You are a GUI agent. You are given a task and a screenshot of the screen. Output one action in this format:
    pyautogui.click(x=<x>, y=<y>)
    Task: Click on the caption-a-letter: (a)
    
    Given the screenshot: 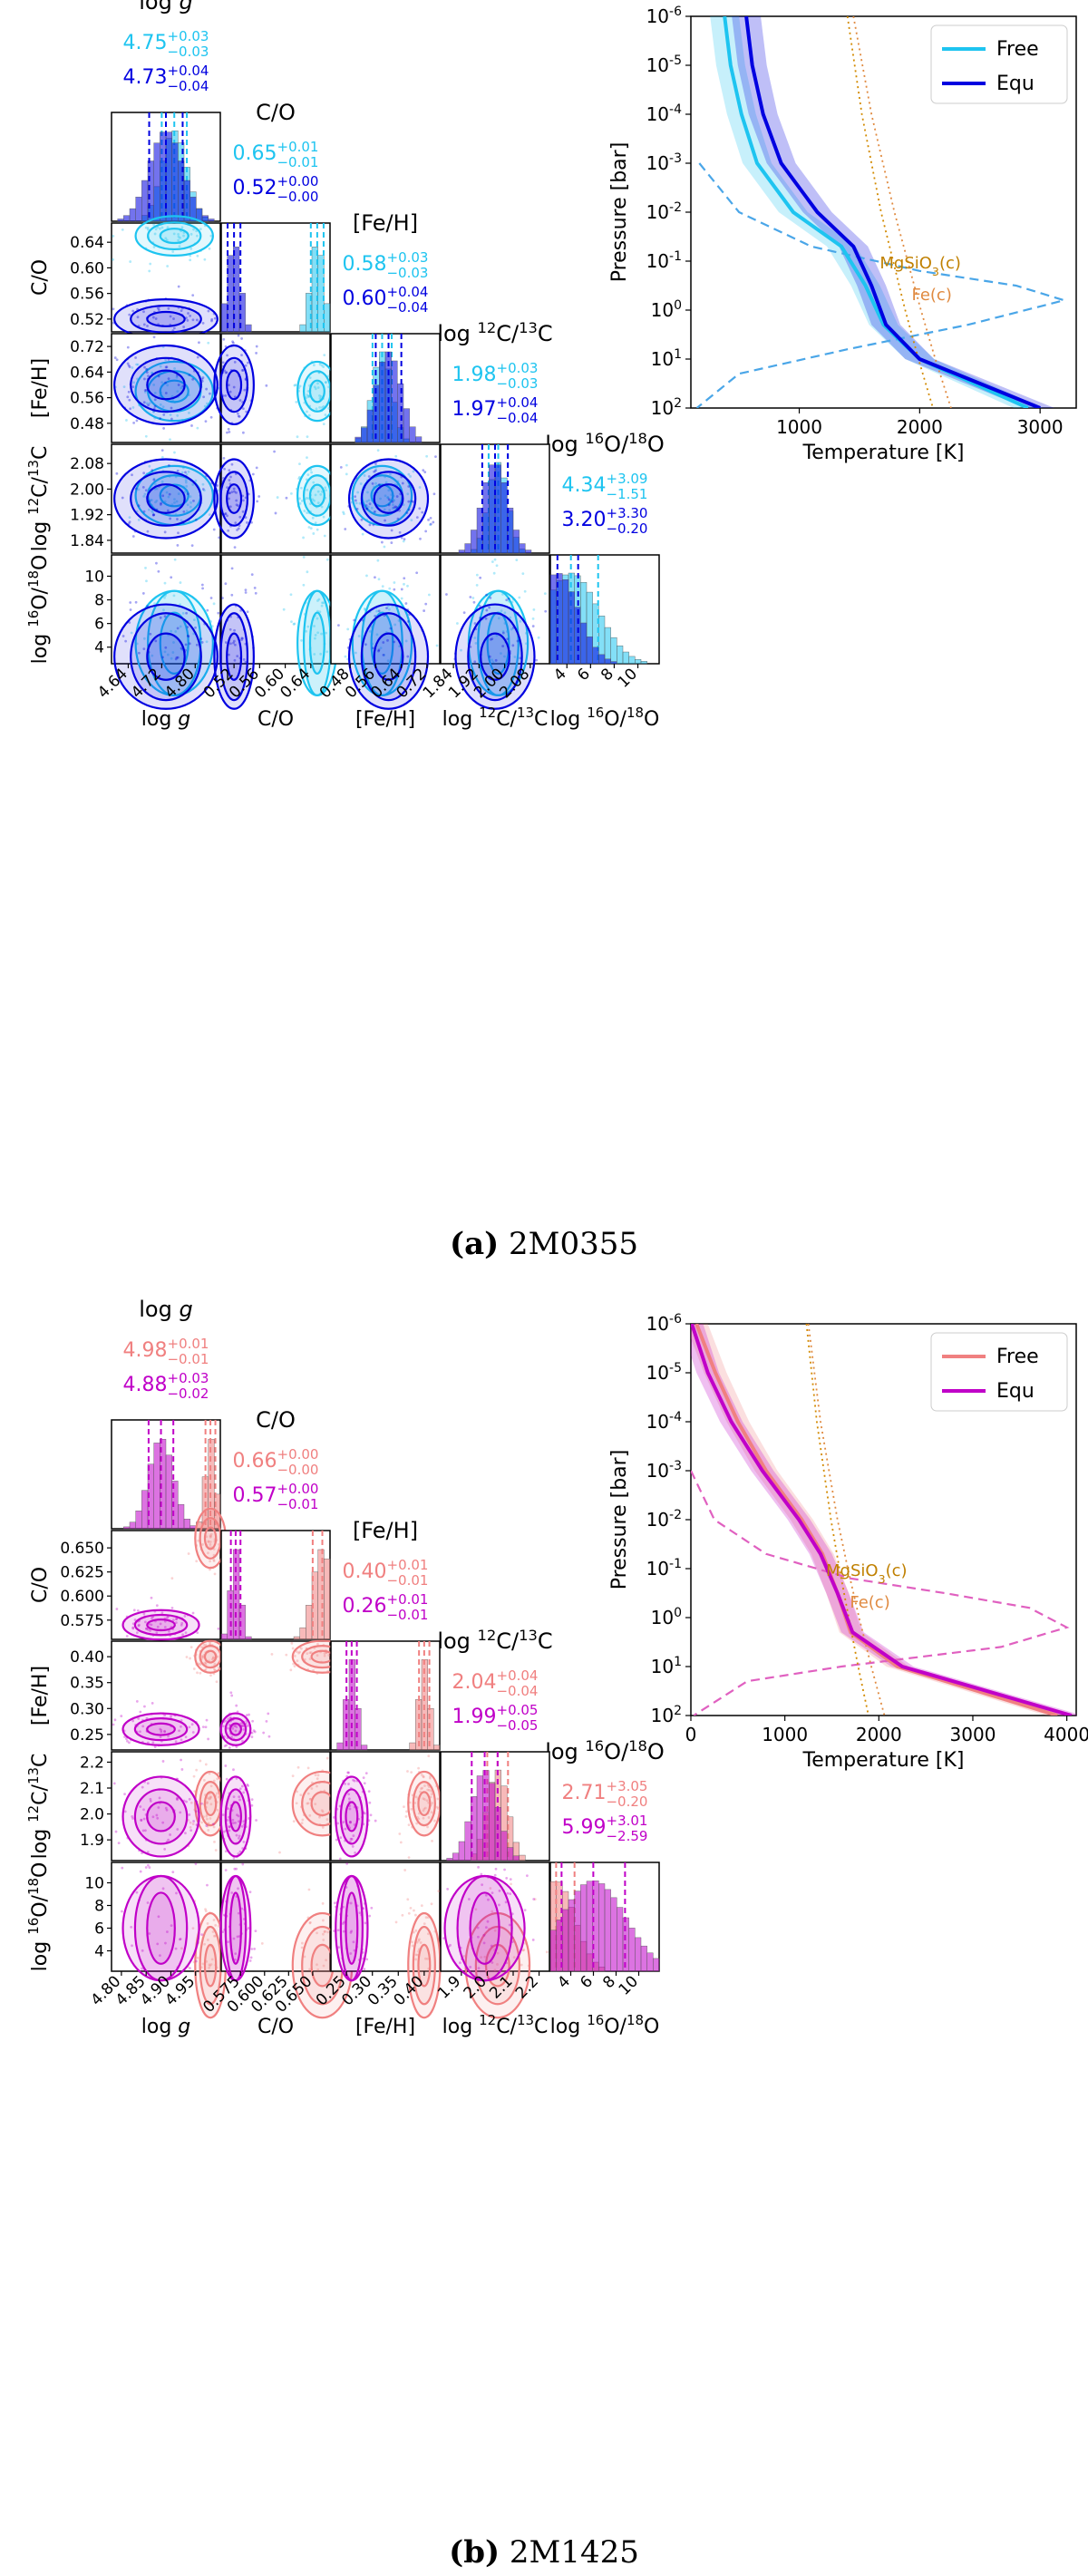 What is the action you would take?
    pyautogui.click(x=474, y=1244)
    